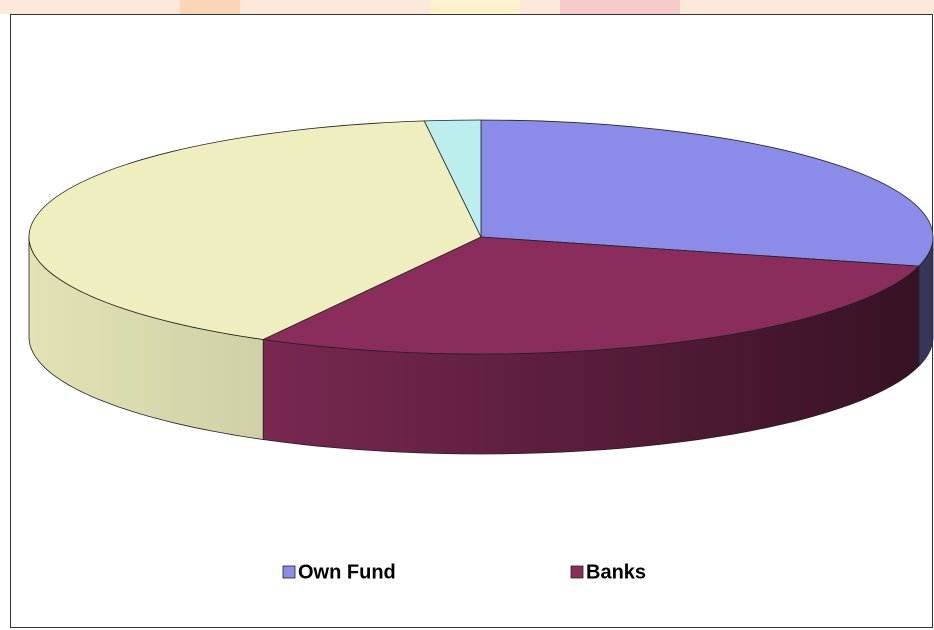 The width and height of the screenshot is (934, 630). What do you see at coordinates (464, 572) in the screenshot?
I see `legend: Own Fund Banks` at bounding box center [464, 572].